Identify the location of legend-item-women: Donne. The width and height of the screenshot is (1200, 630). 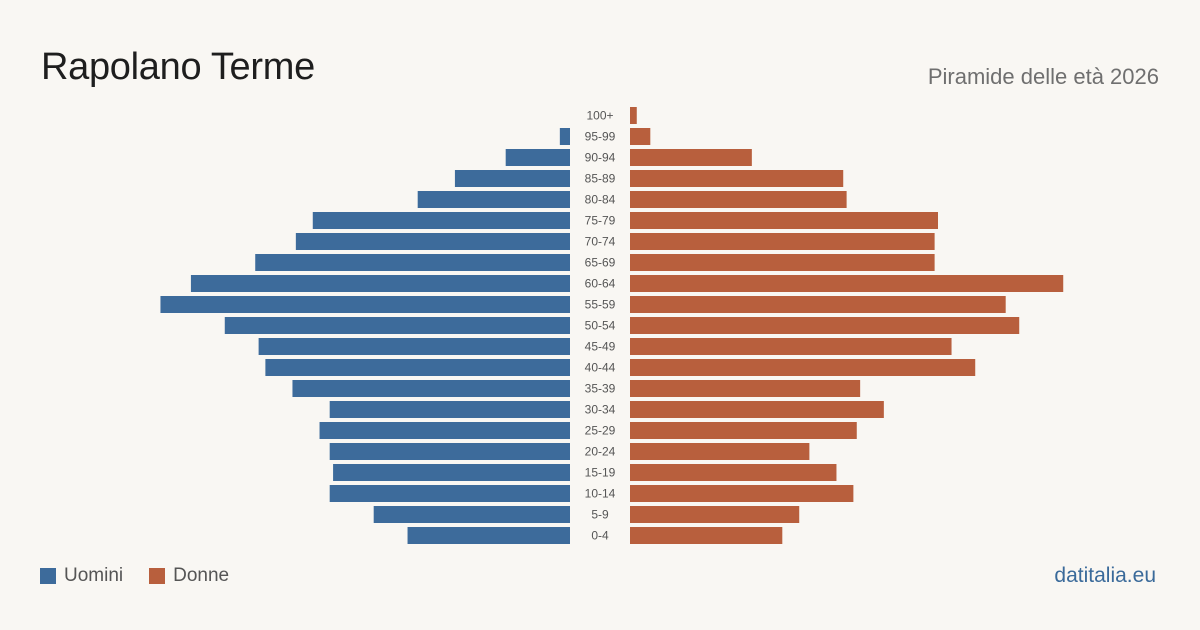
(189, 576).